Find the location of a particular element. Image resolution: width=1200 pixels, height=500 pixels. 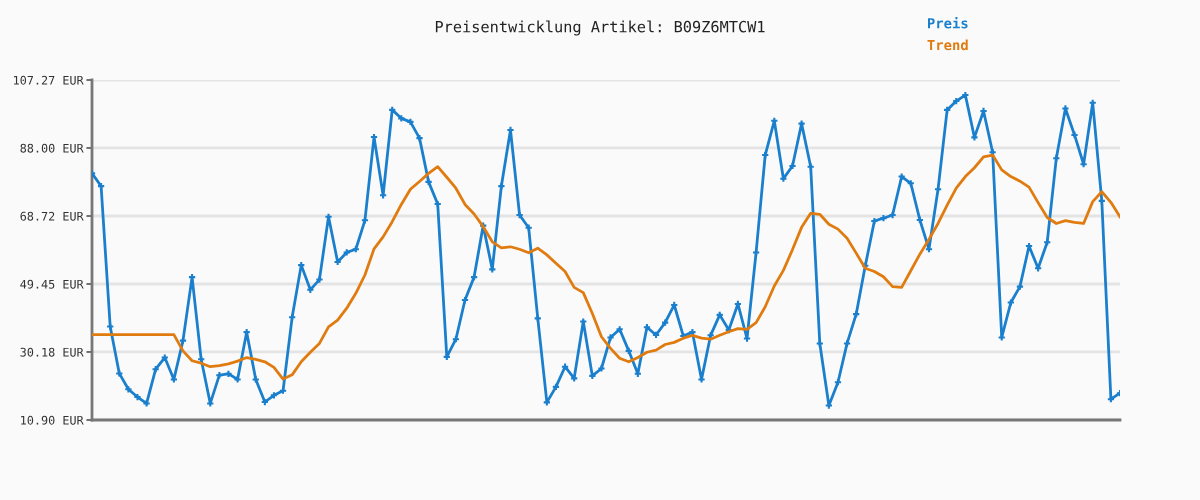

text: Trend is located at coordinates (947, 45).